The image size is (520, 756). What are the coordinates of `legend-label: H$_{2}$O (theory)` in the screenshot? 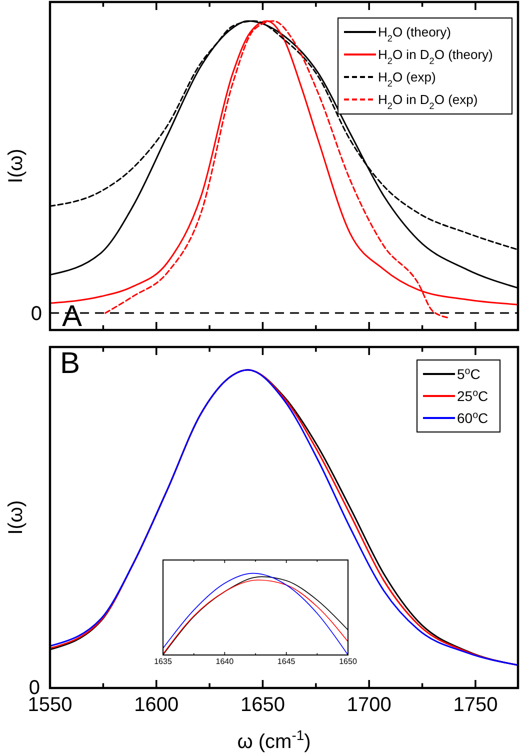 It's located at (414, 34).